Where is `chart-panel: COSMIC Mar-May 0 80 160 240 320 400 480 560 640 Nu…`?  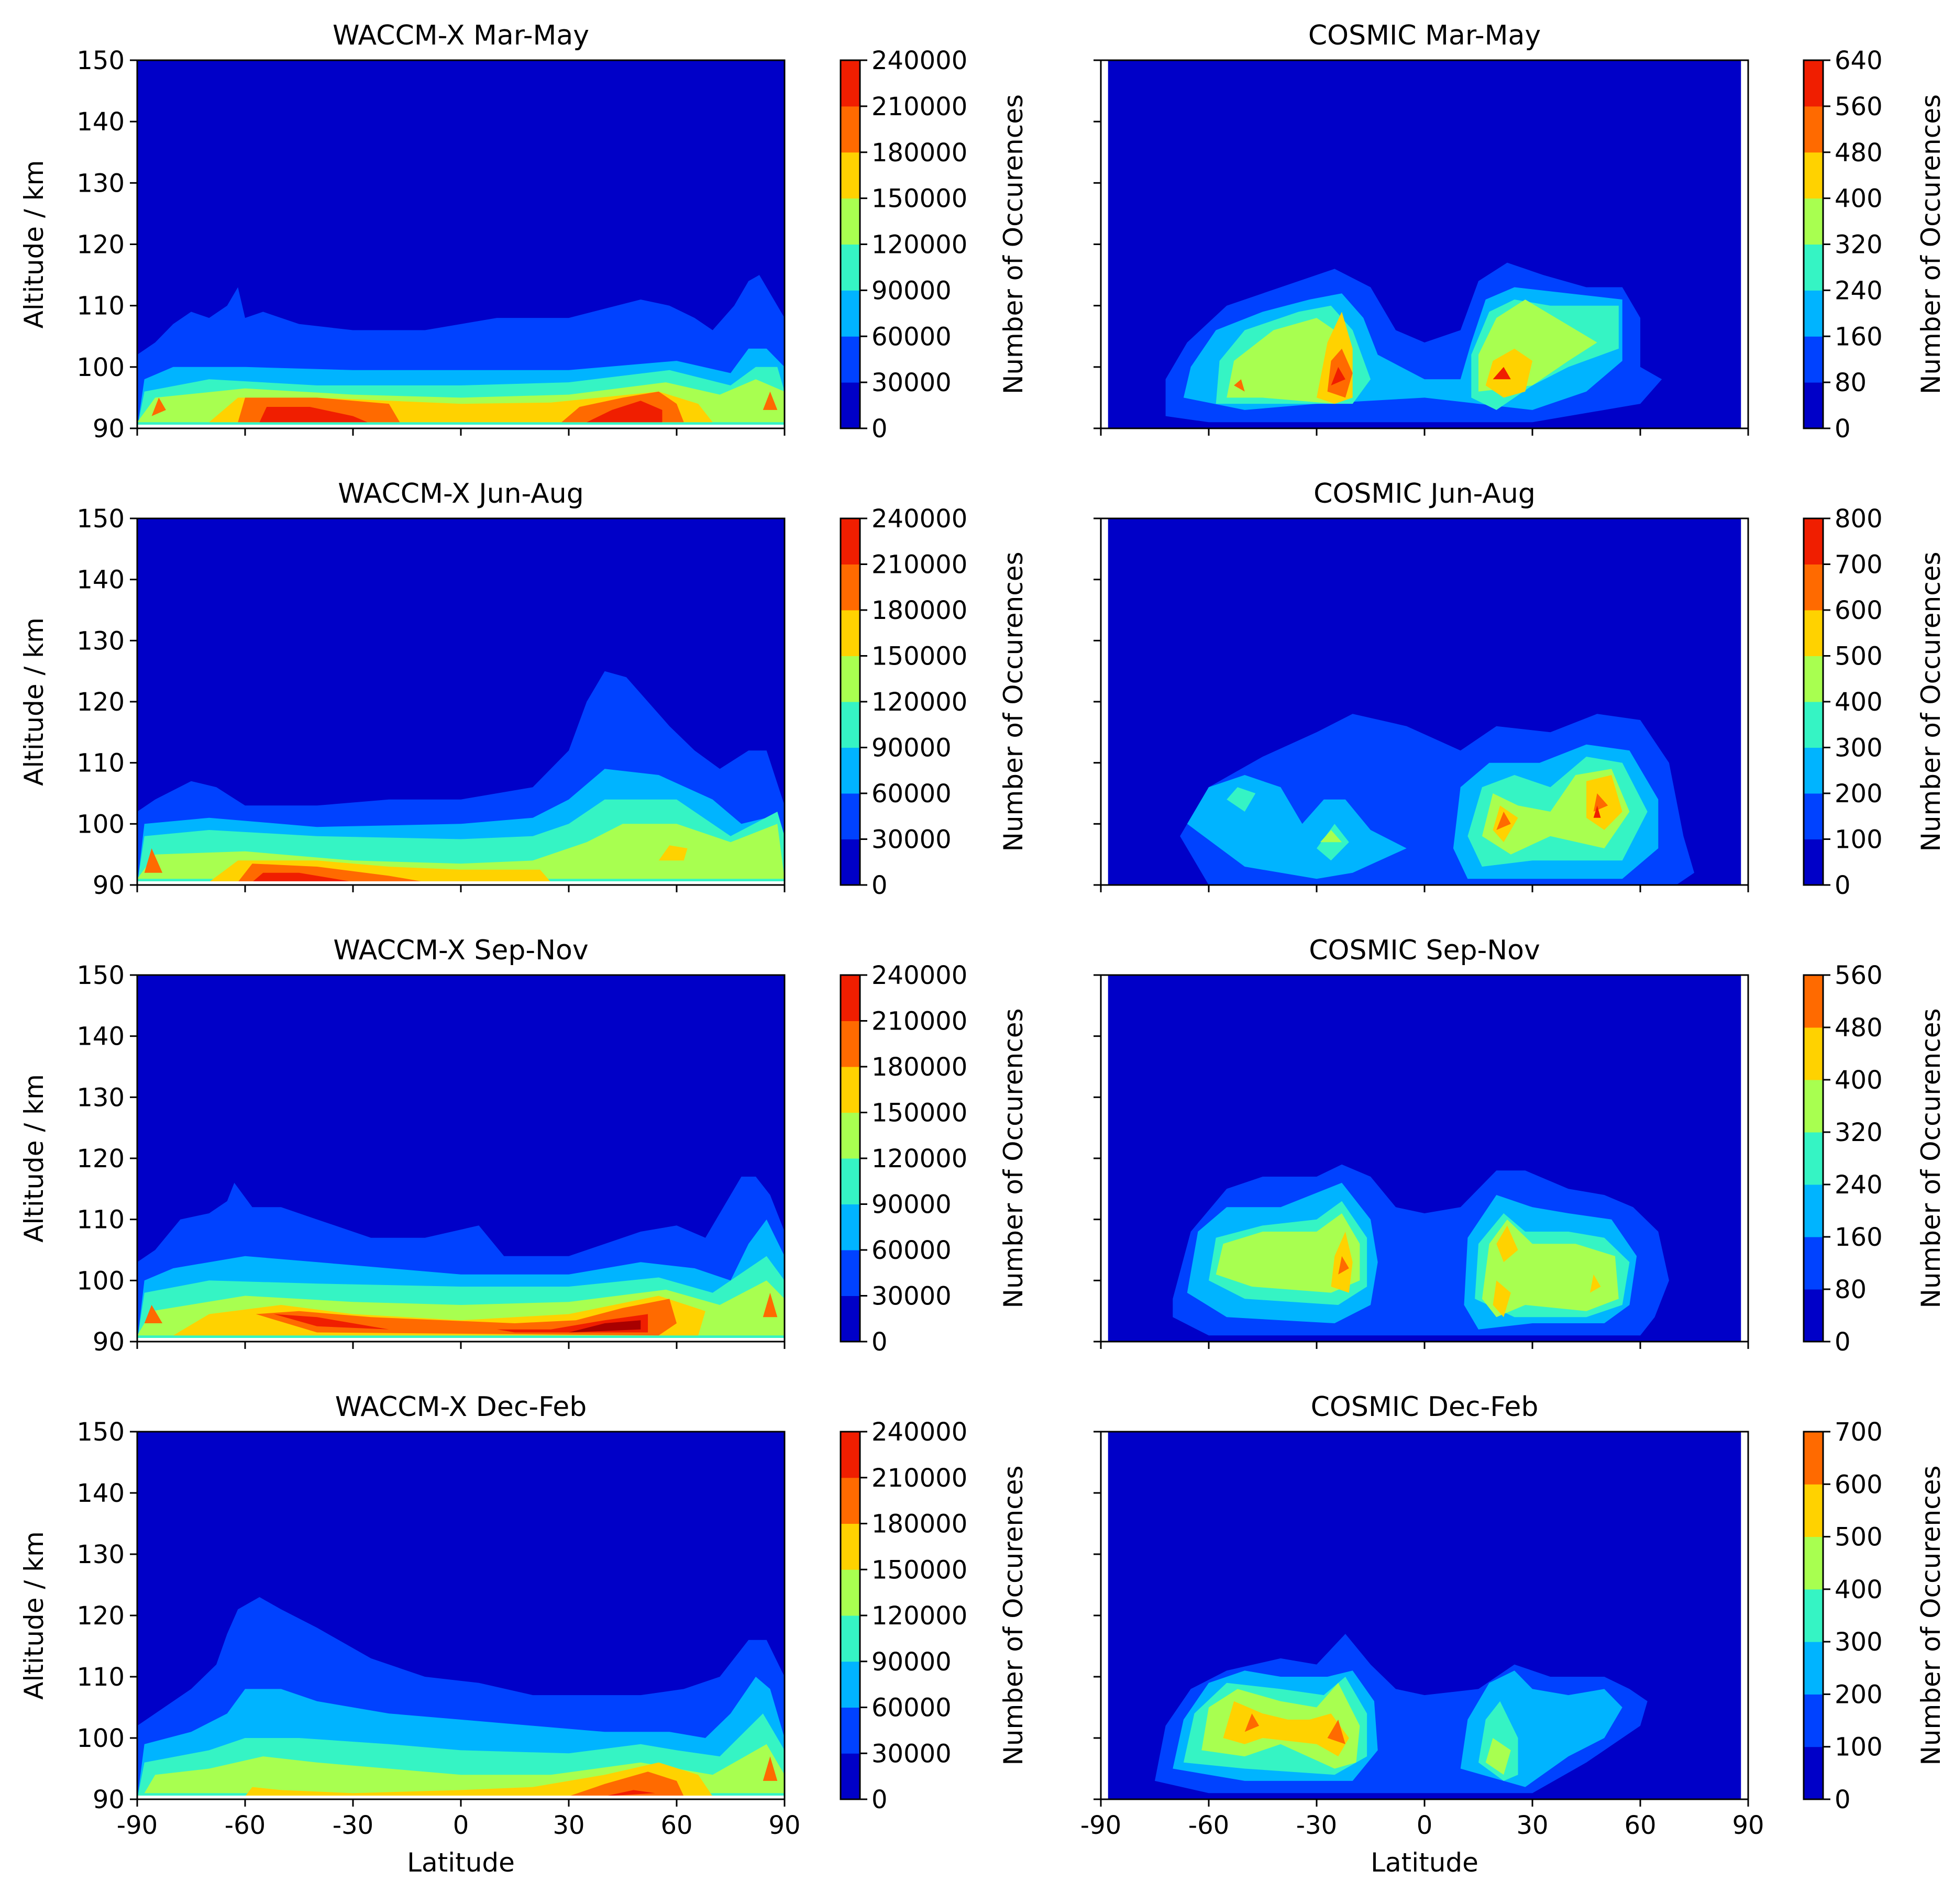
chart-panel: COSMIC Mar-May 0 80 160 240 320 400 480 560 640 Nu… is located at coordinates (1520, 232).